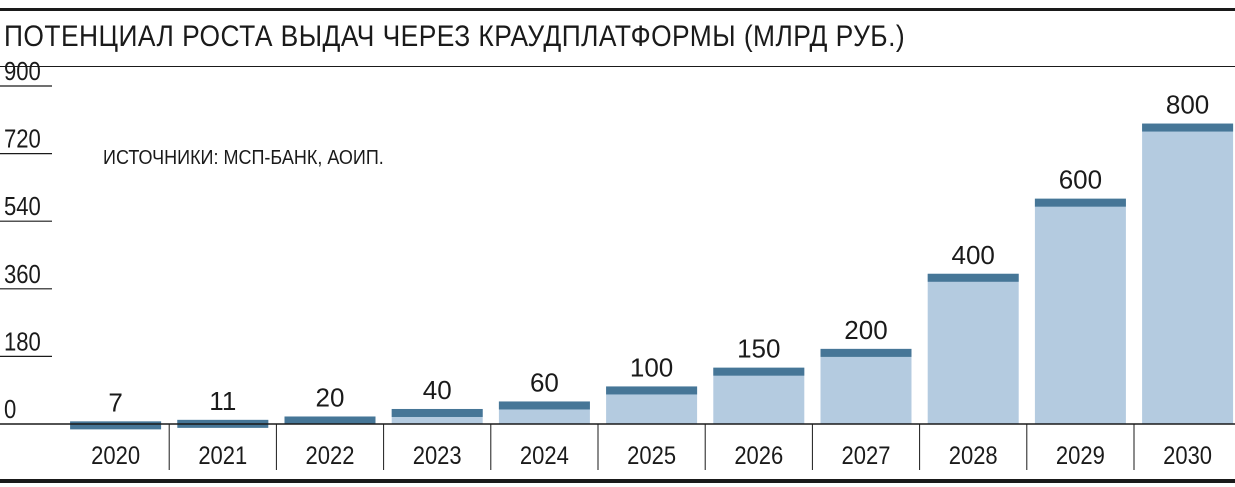 The width and height of the screenshot is (1235, 487). I want to click on x-tick-label: 2028, so click(973, 456).